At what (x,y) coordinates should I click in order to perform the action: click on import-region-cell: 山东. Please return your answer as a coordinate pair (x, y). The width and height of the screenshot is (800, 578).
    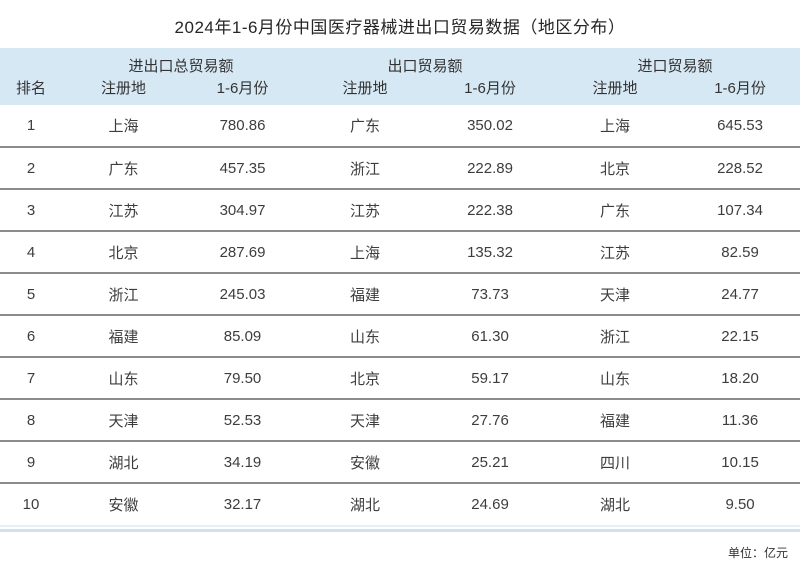
    Looking at the image, I should click on (615, 377).